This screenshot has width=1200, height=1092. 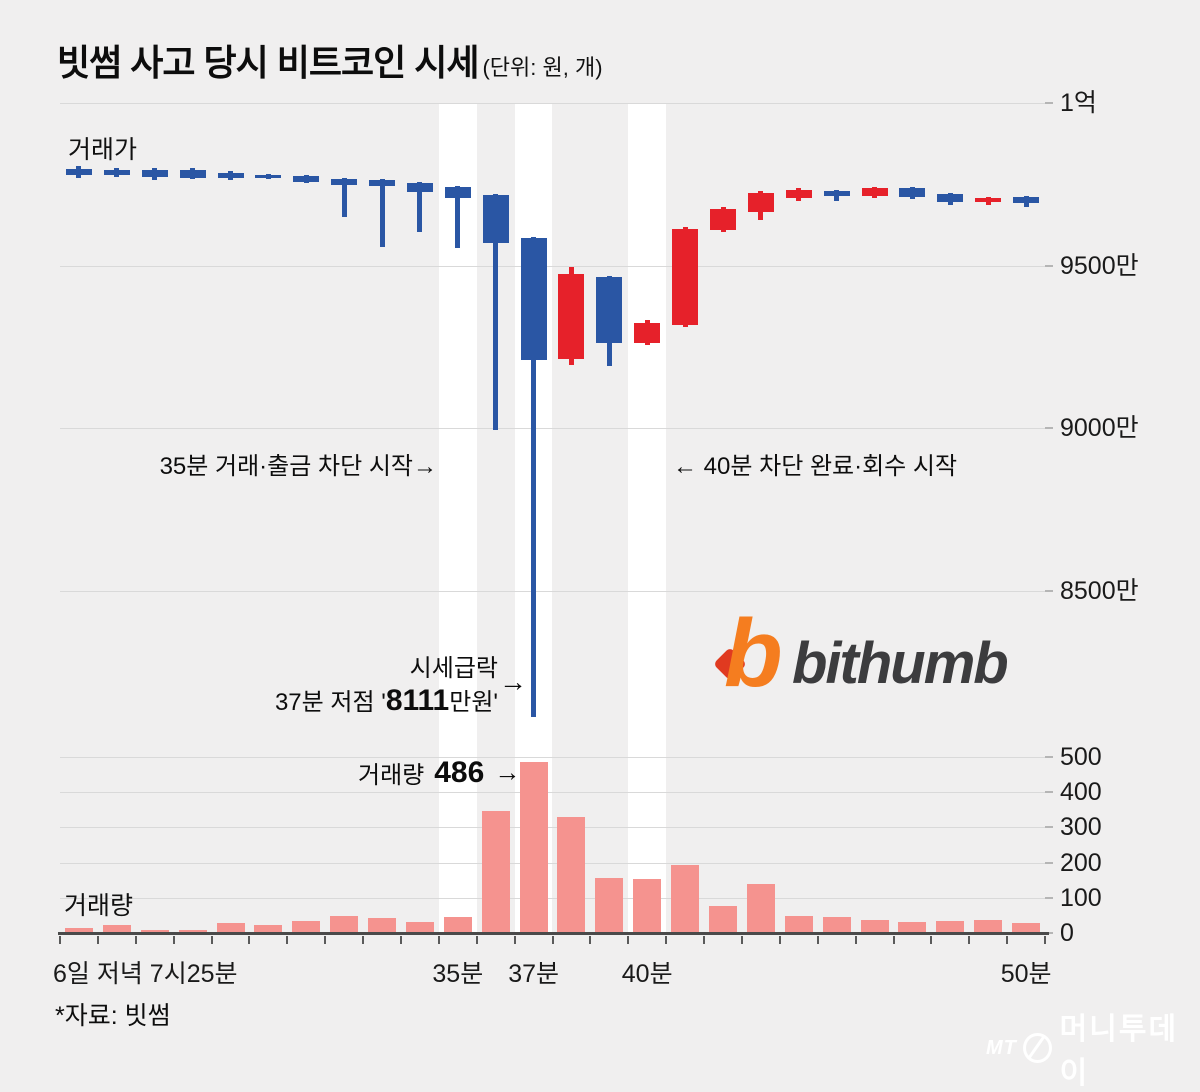 What do you see at coordinates (391, 775) in the screenshot?
I see `volume-peak-label: 거래량` at bounding box center [391, 775].